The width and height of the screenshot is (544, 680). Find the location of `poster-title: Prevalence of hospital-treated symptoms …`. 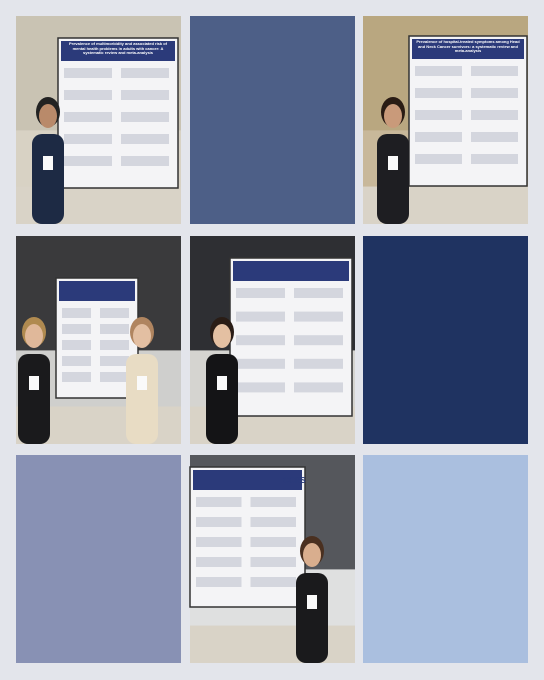

poster-title: Prevalence of hospital-treated symptoms … is located at coordinates (468, 47).